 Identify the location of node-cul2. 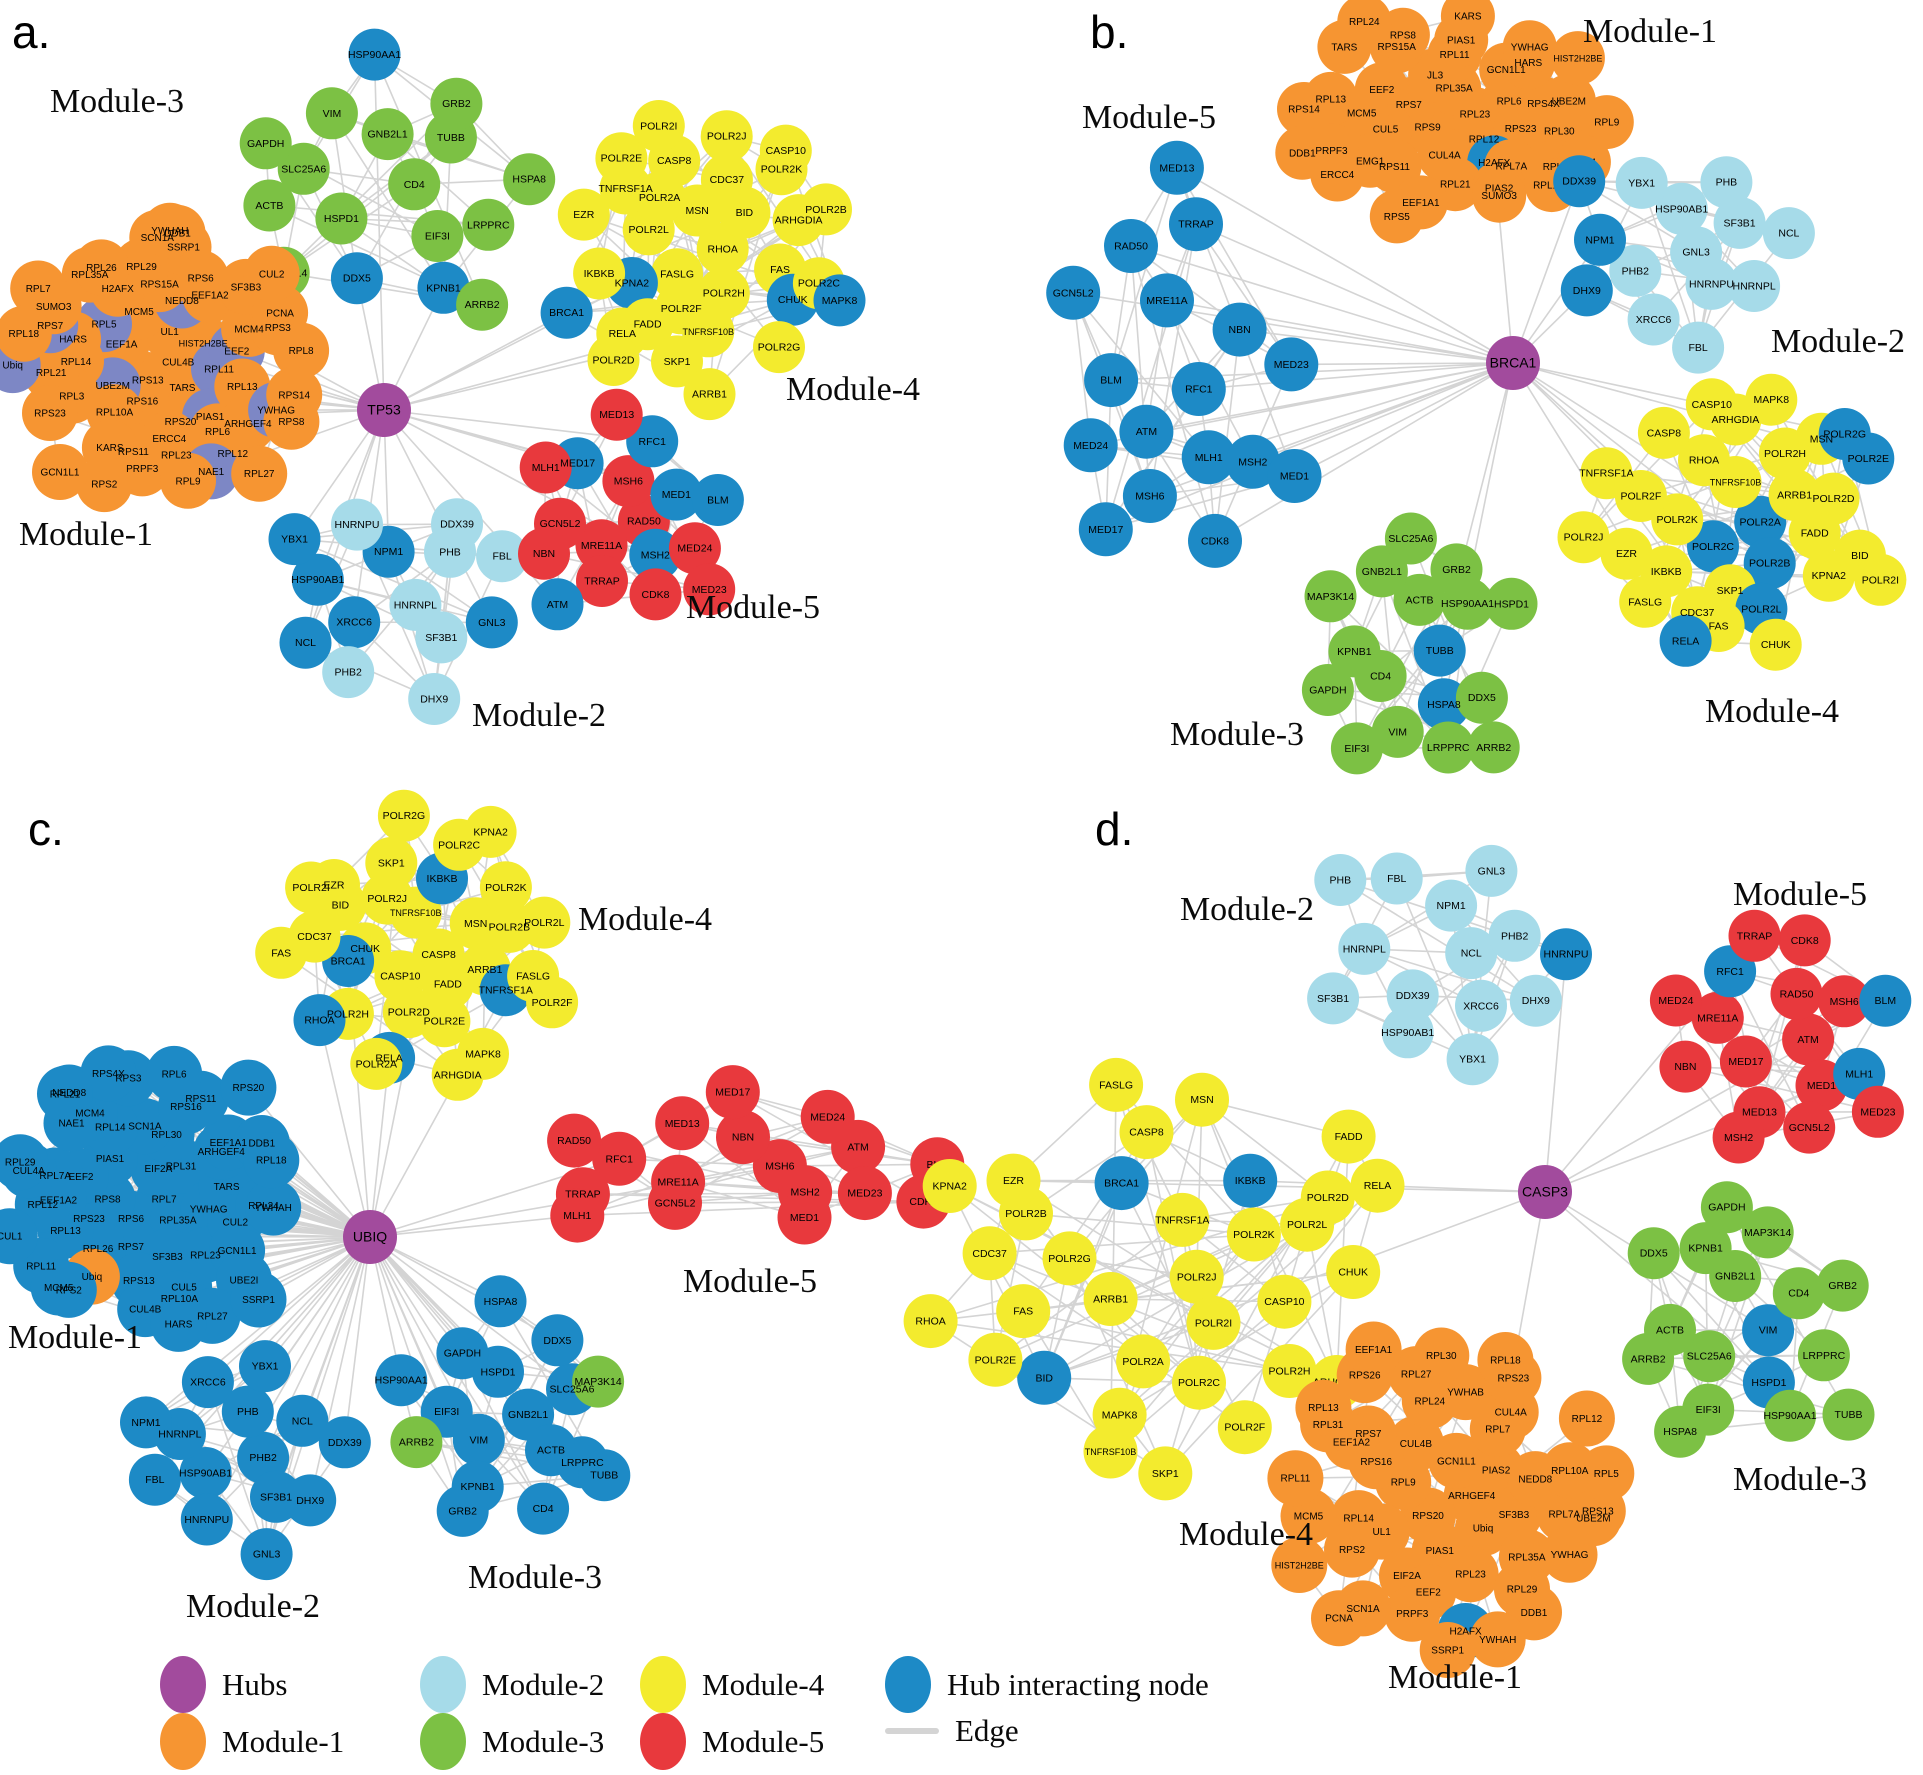
(271, 273).